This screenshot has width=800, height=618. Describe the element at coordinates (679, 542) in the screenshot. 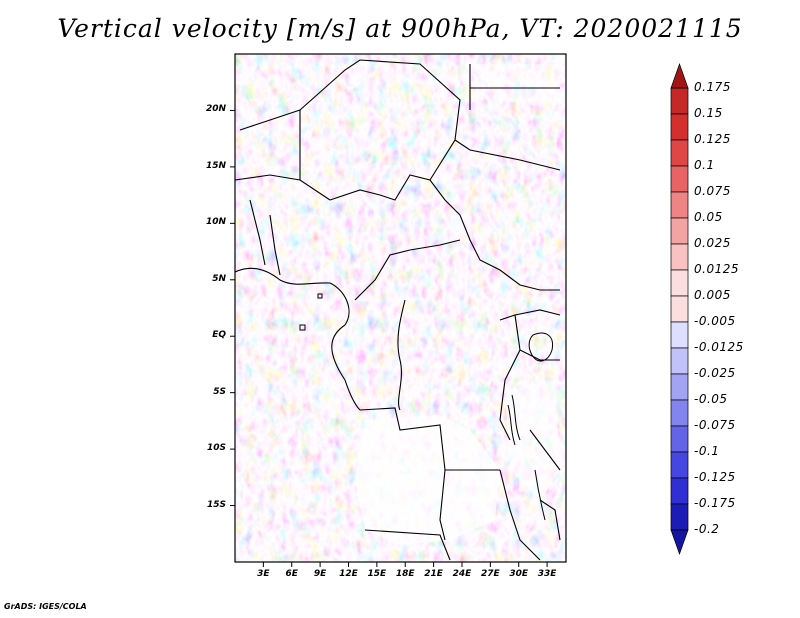

I see `colorbar-bottom-triangle` at that location.